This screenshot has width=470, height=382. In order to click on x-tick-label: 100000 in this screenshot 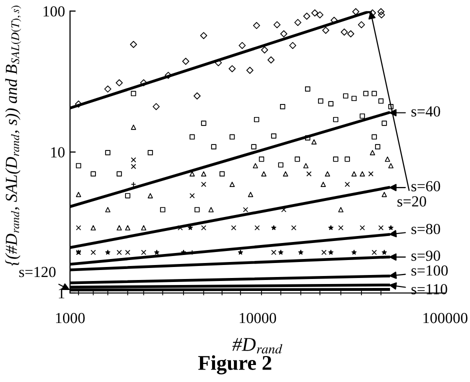, I will do `click(446, 318)`.